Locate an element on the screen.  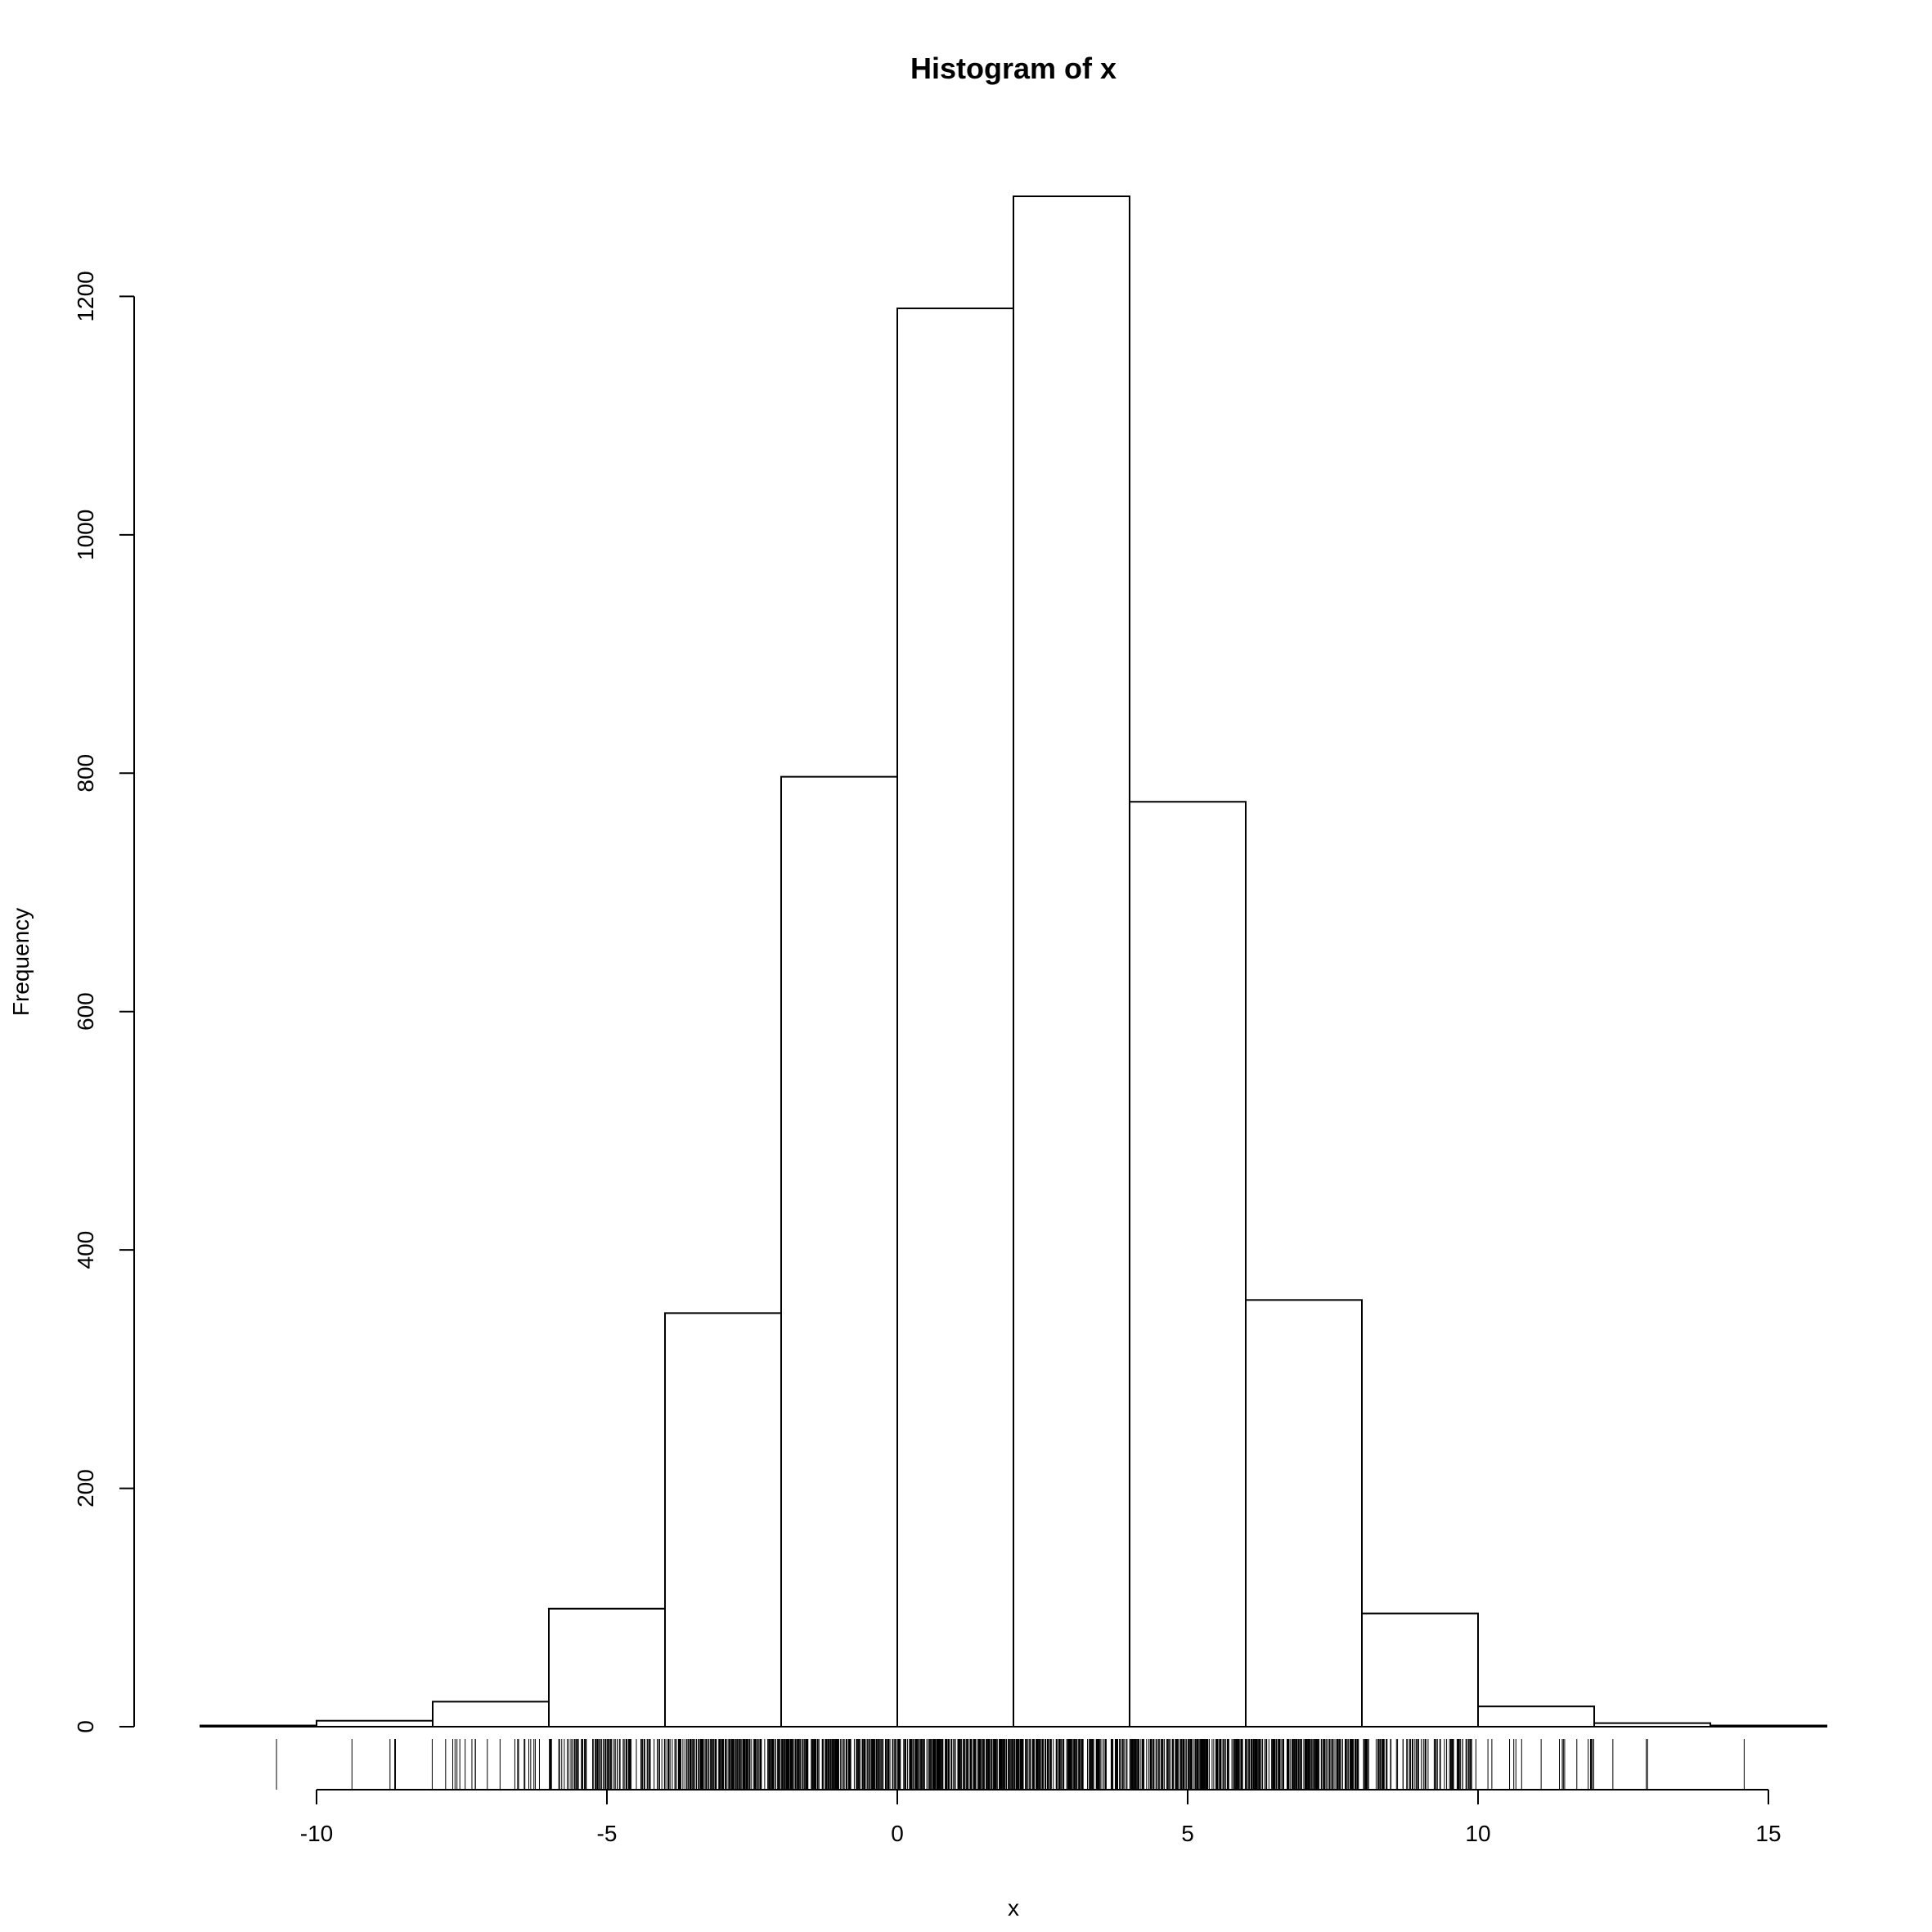
x-tick-label: 15 is located at coordinates (1768, 1833).